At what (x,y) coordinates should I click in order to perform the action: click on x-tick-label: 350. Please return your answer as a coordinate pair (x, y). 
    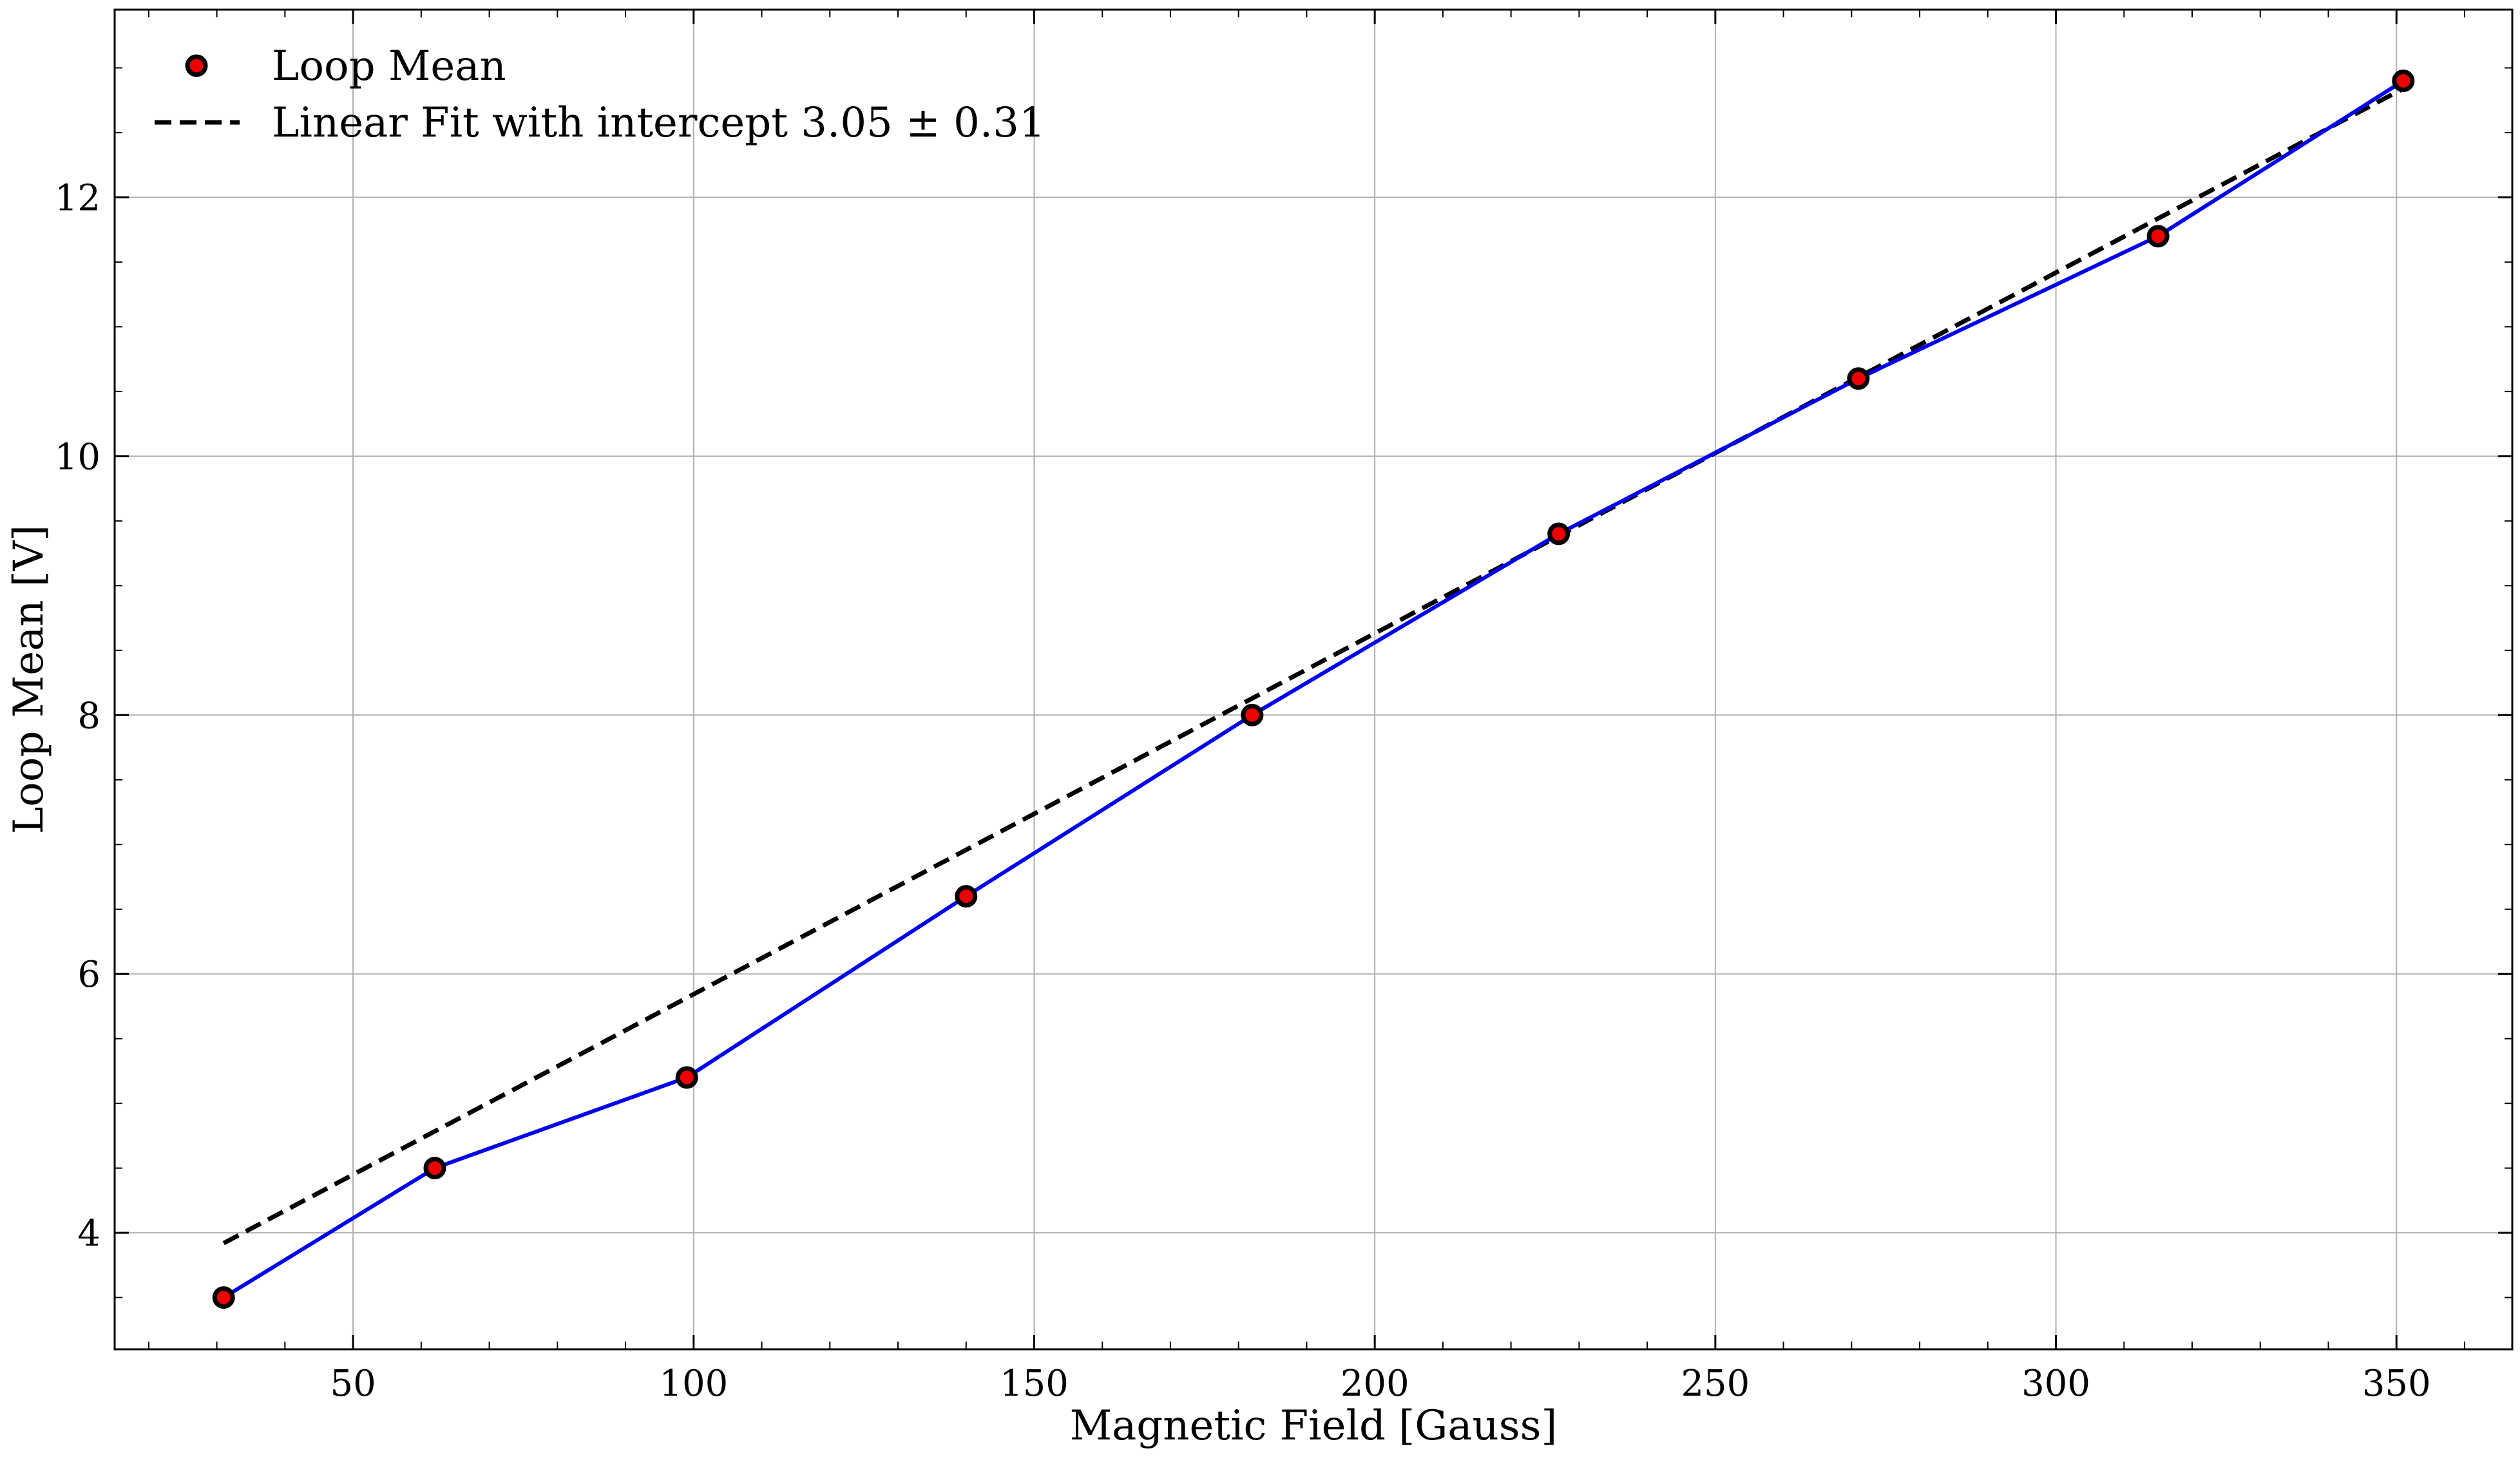
    Looking at the image, I should click on (2396, 1384).